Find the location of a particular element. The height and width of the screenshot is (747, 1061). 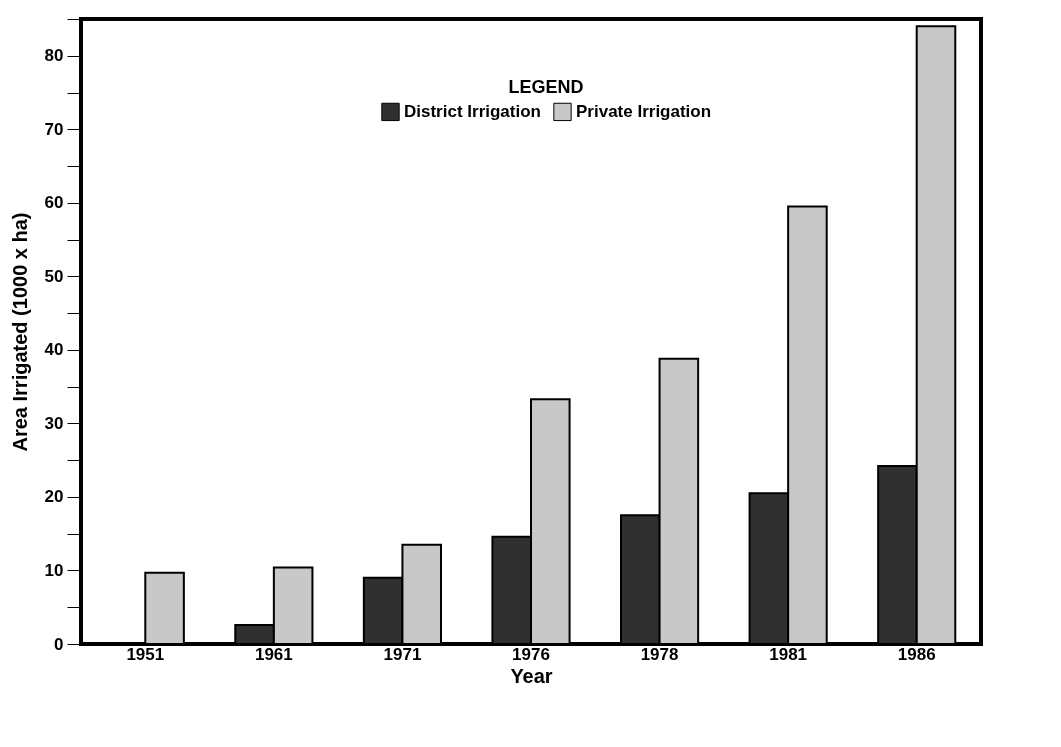

x-tick-label: 1978 is located at coordinates (659, 654).